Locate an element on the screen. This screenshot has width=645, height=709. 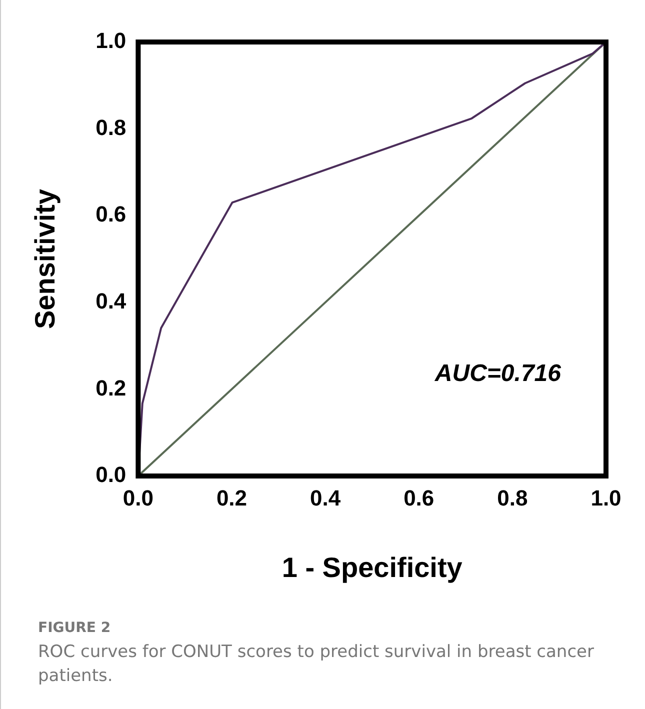
x-tick-label: 0.8 is located at coordinates (512, 497).